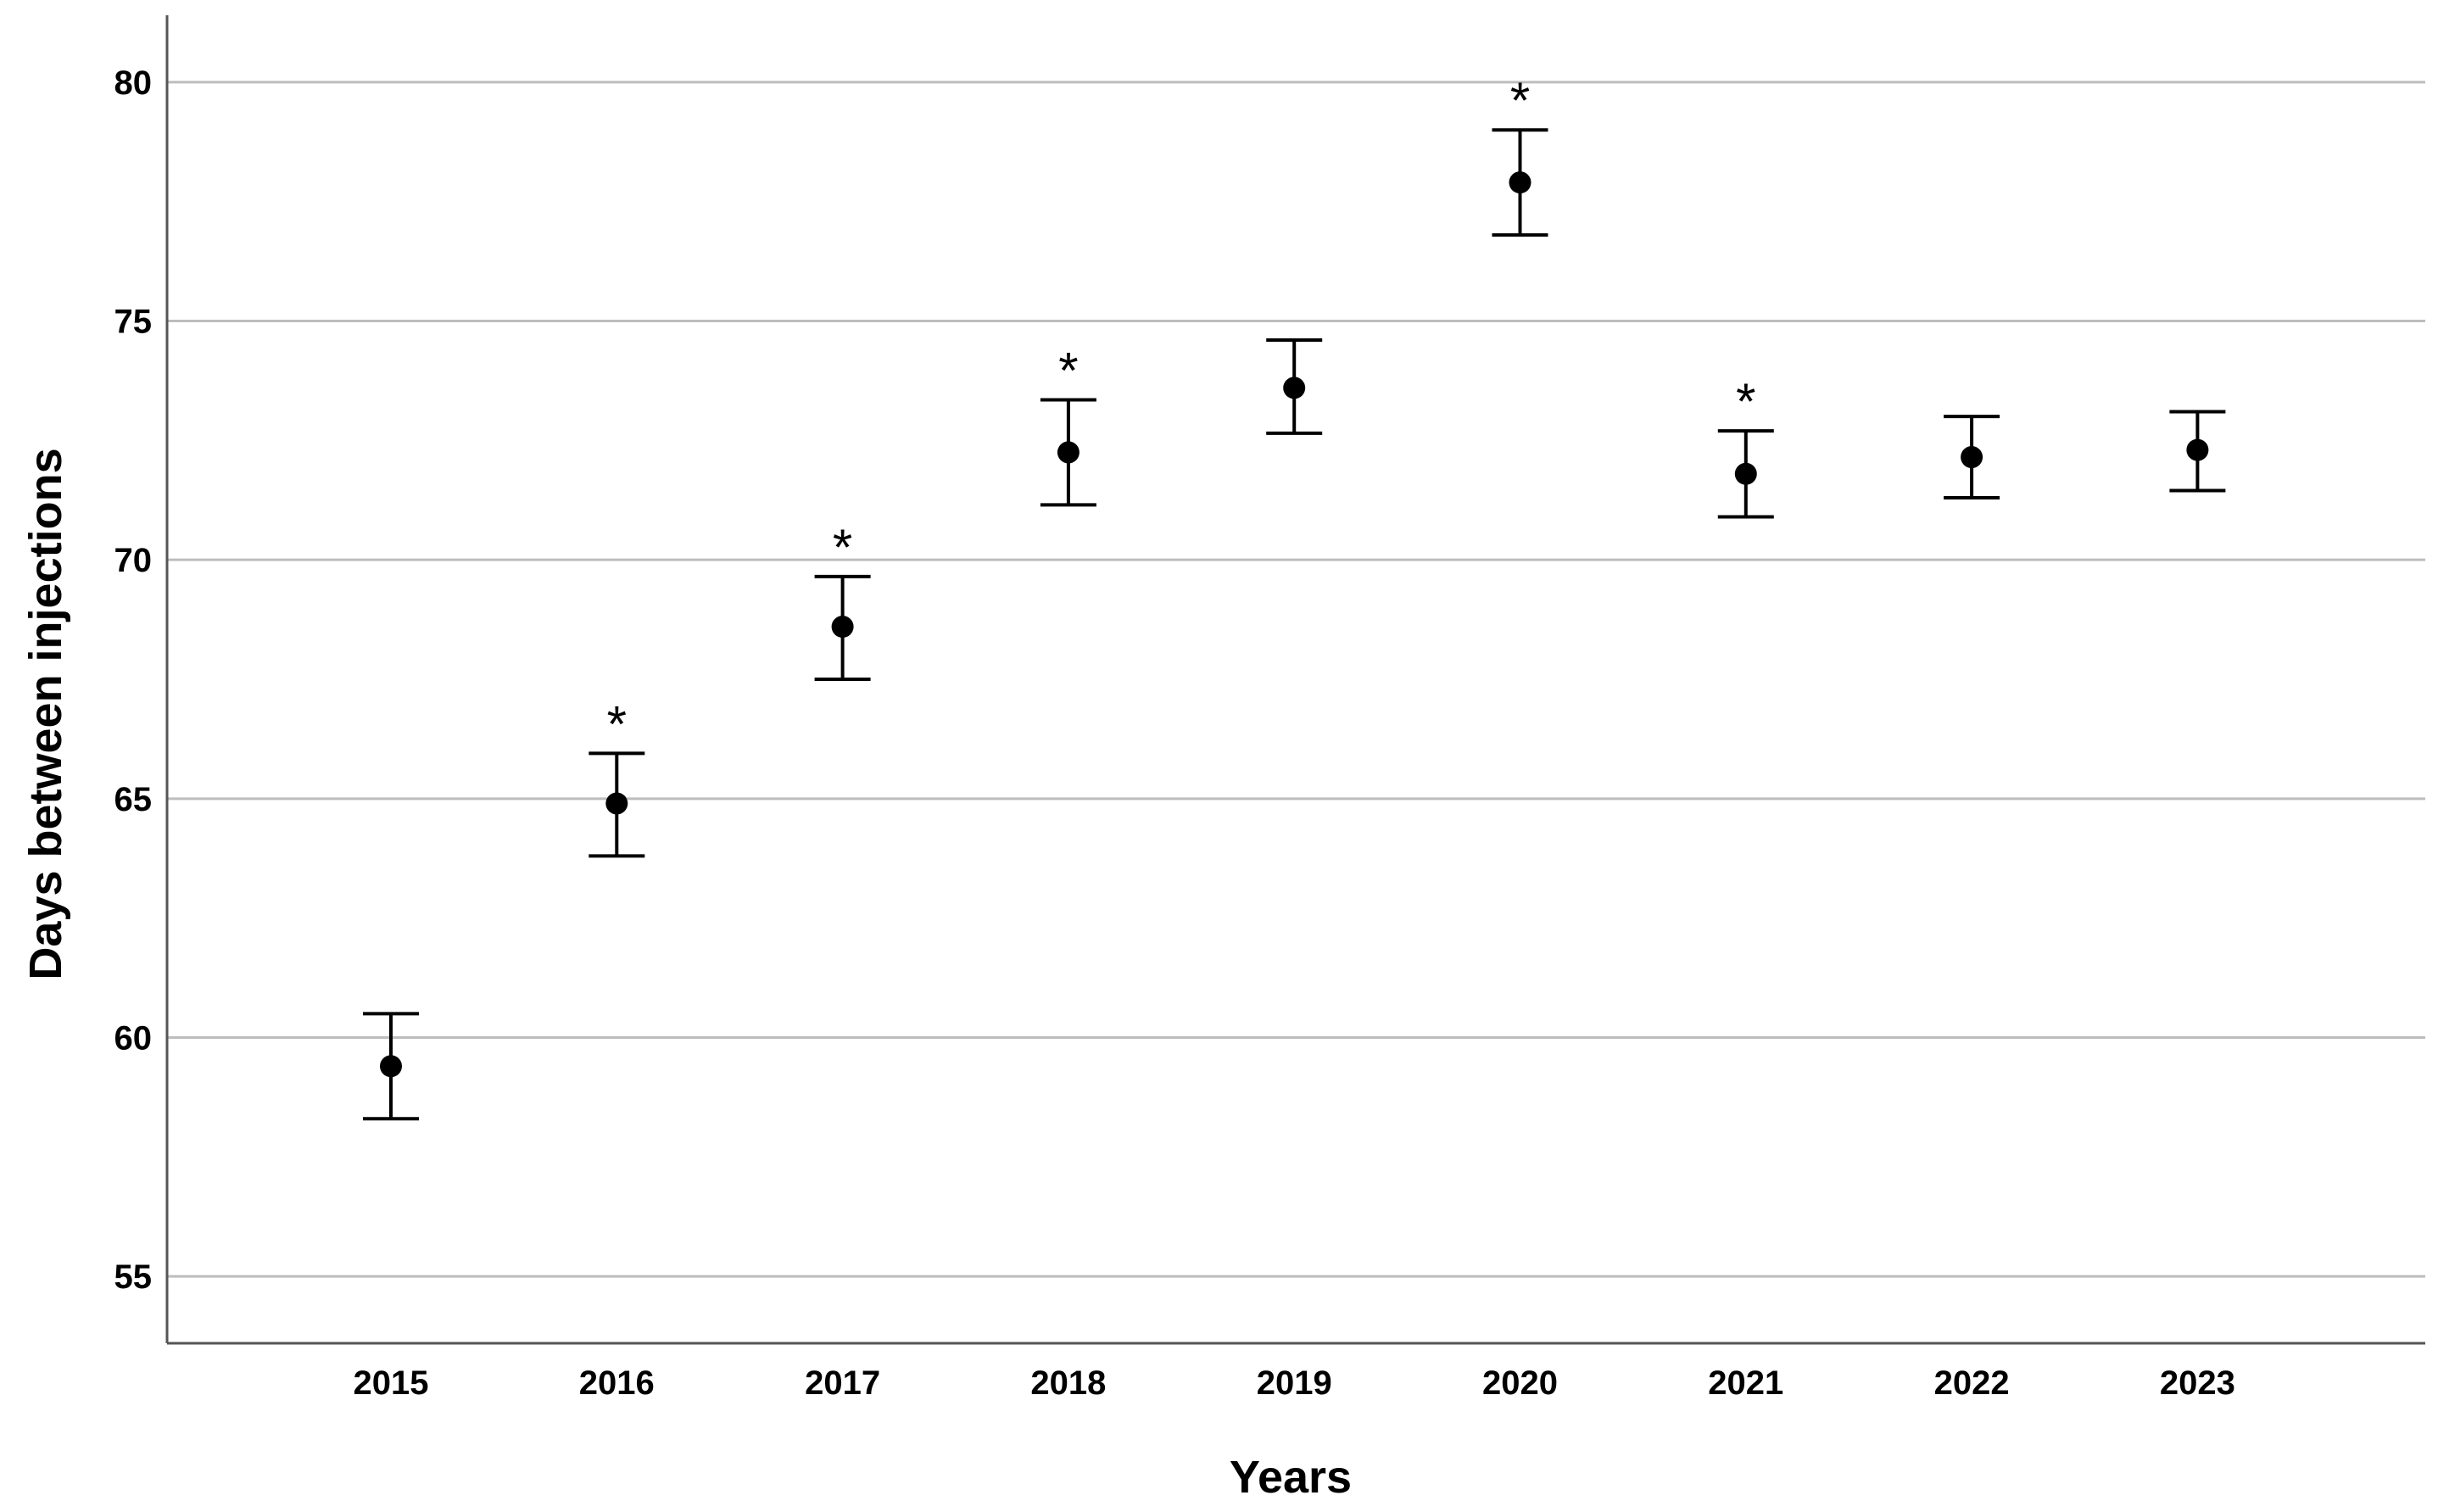  Describe the element at coordinates (133, 1038) in the screenshot. I see `y-tick-label: 60` at that location.